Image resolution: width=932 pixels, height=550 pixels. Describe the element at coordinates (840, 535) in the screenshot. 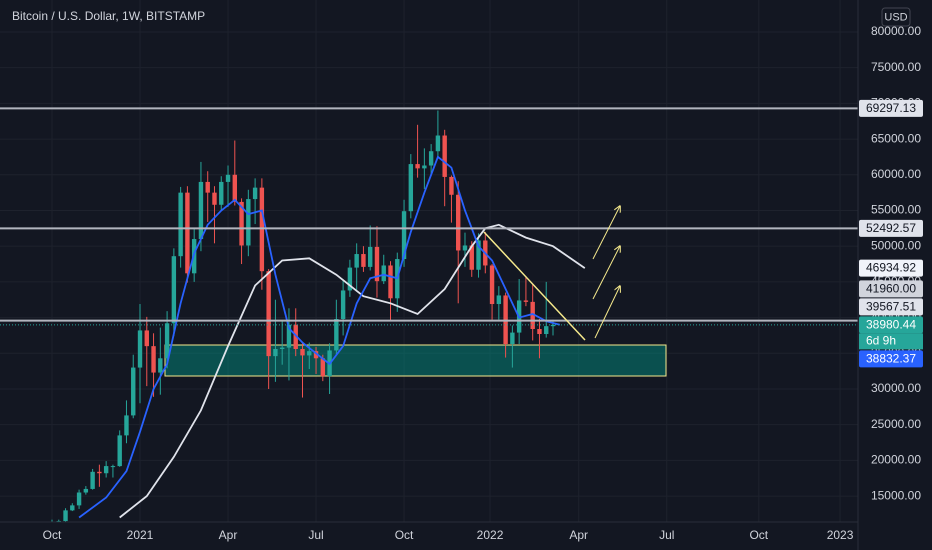

I see `x-tick-label: 2023` at that location.